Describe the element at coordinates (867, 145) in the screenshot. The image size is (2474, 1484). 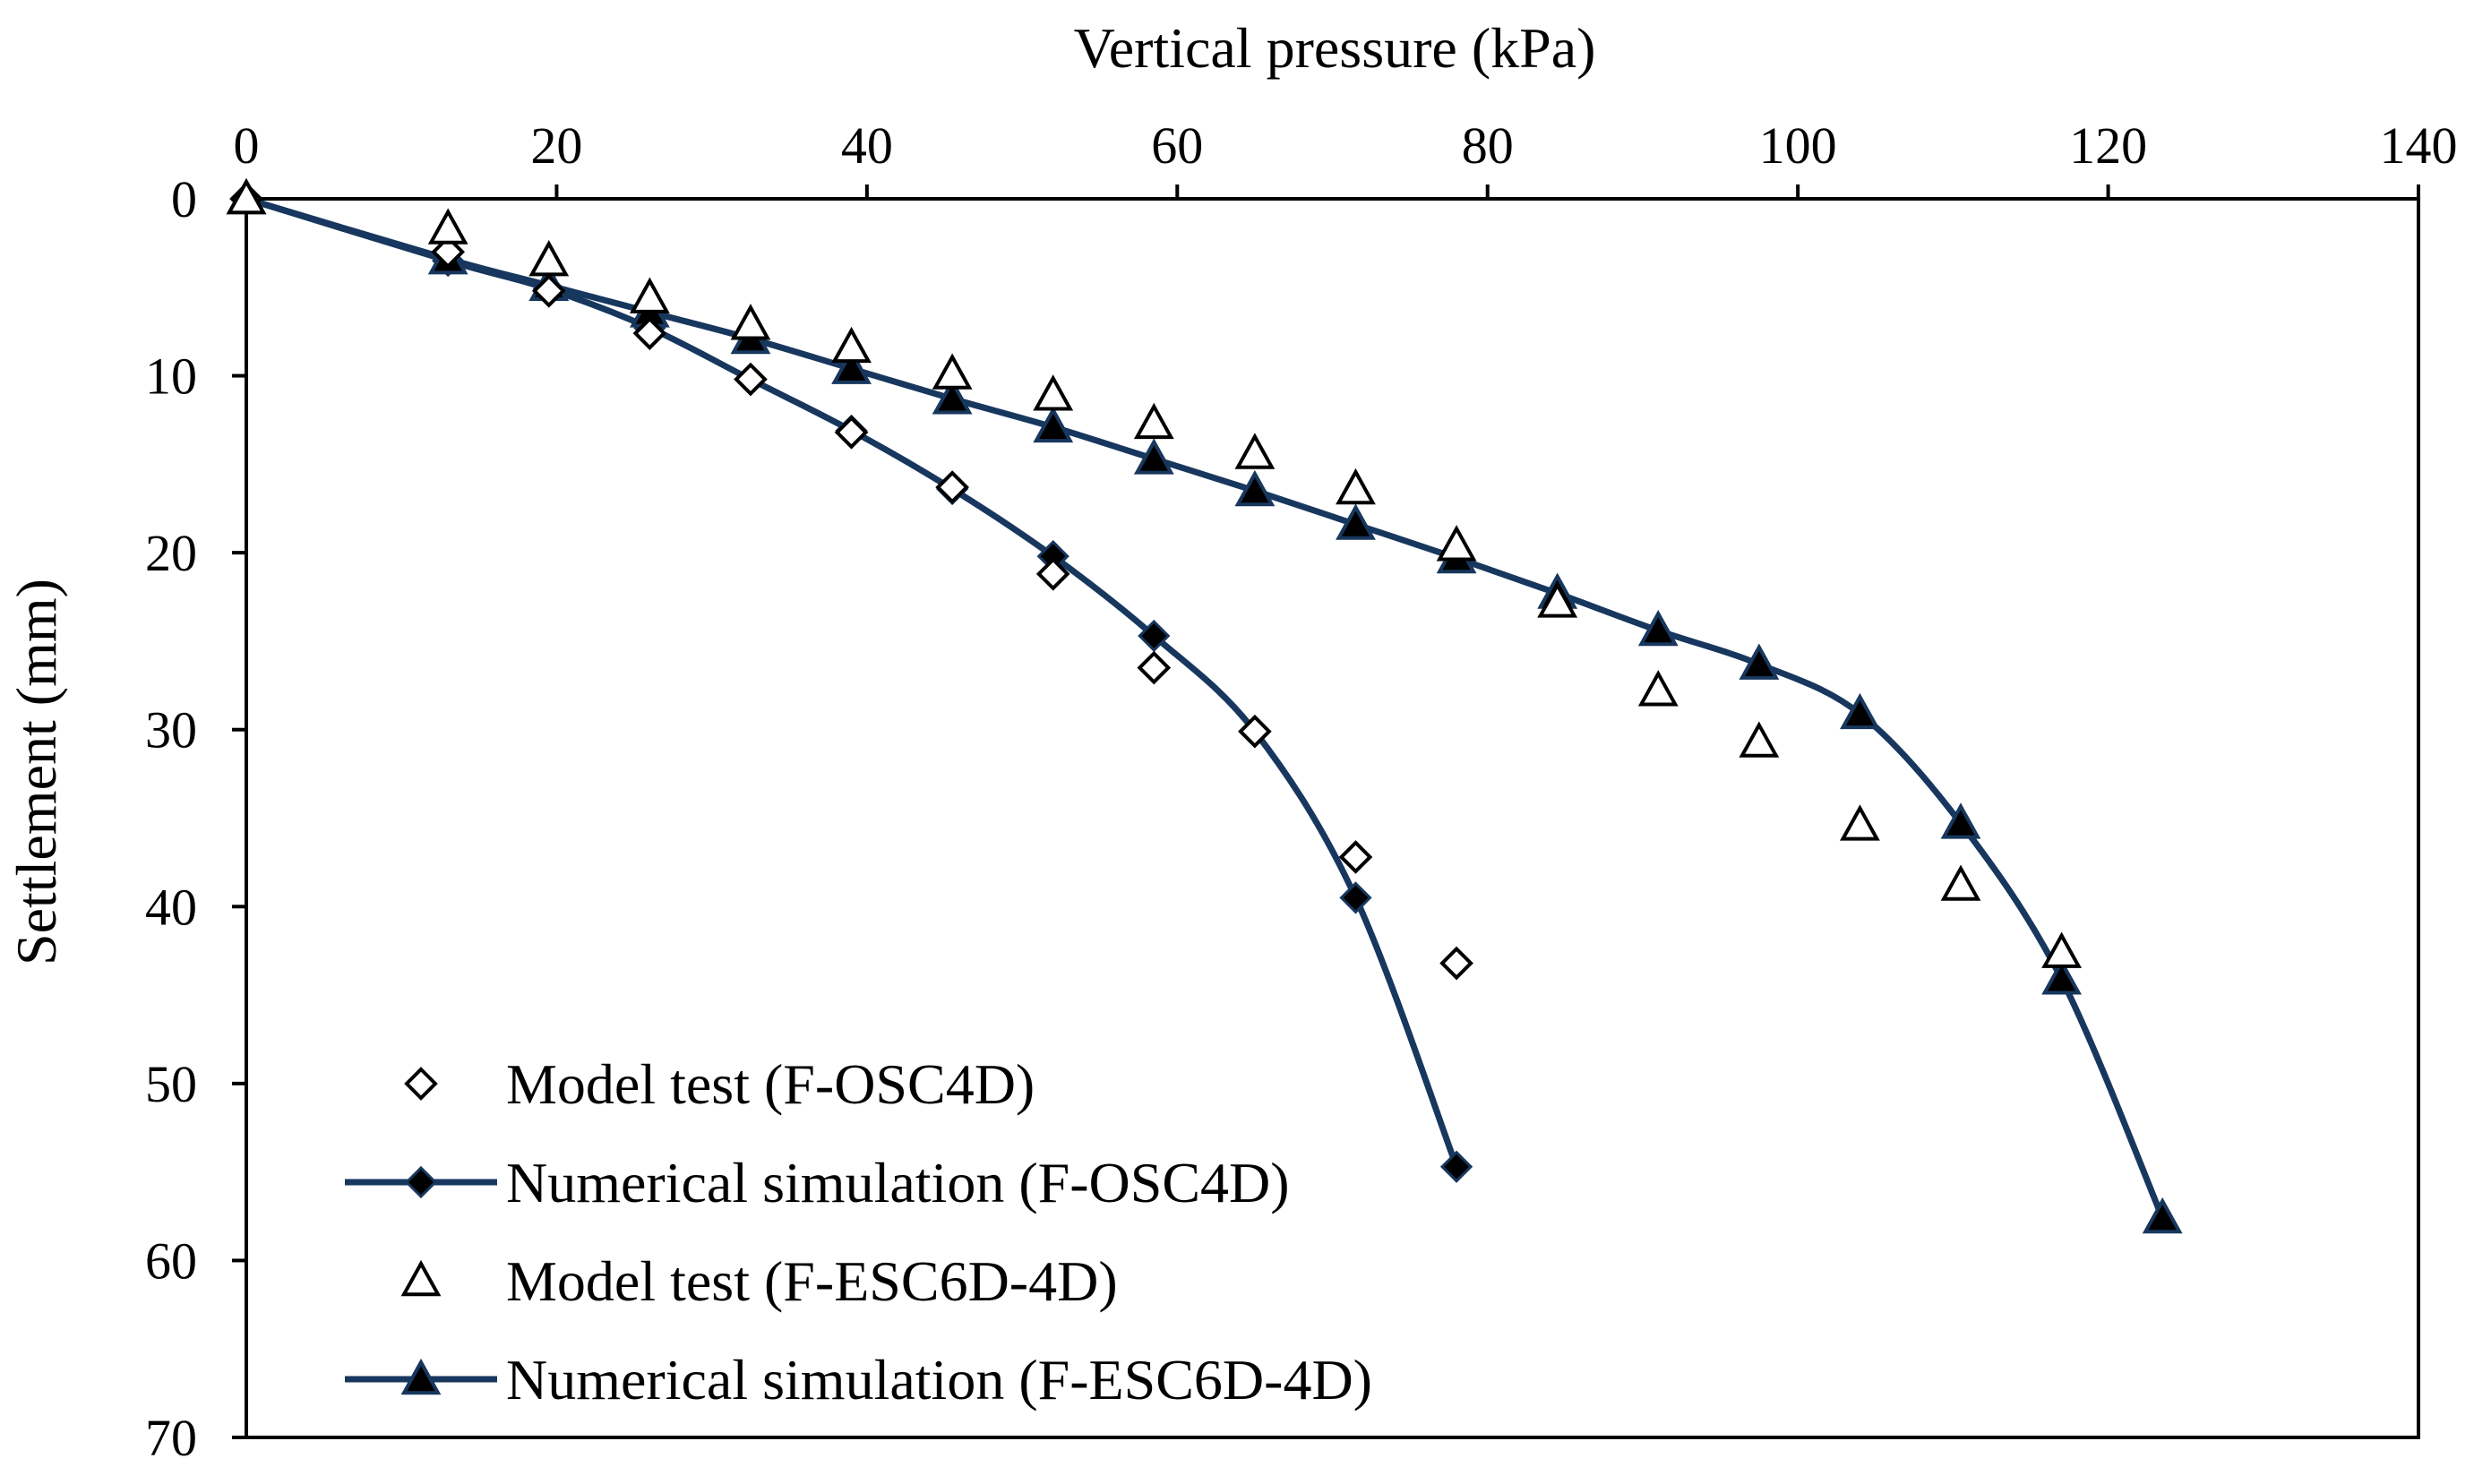
I see `x-tick-label: 40` at that location.